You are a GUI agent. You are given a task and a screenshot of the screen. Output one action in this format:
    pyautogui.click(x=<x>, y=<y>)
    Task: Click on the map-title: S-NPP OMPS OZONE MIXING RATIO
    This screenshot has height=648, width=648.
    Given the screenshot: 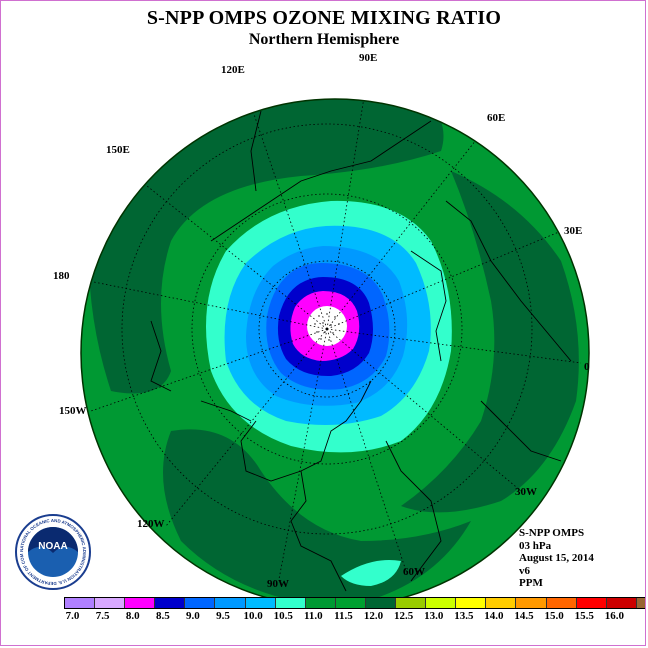 What is the action you would take?
    pyautogui.click(x=324, y=18)
    